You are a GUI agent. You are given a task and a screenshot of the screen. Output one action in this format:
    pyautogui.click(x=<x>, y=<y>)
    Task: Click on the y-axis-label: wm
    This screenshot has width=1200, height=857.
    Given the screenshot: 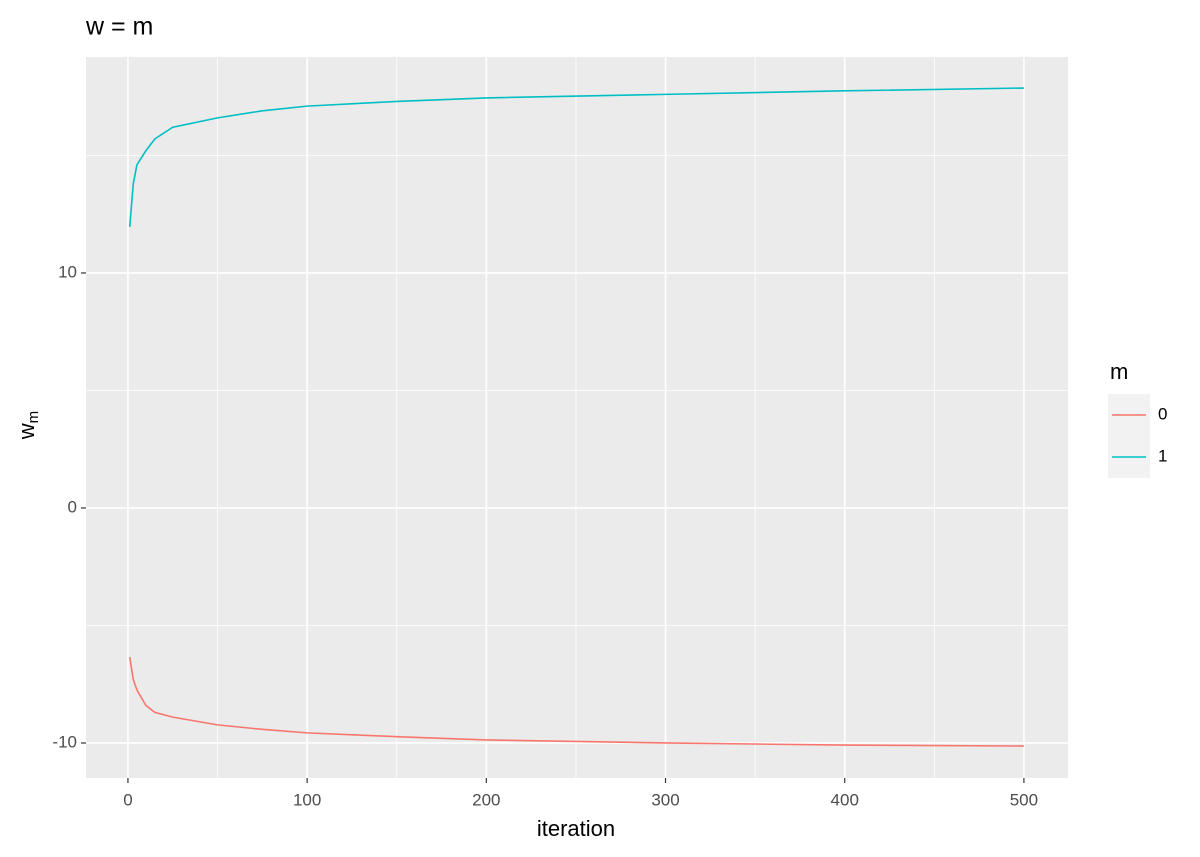 What is the action you would take?
    pyautogui.click(x=28, y=425)
    